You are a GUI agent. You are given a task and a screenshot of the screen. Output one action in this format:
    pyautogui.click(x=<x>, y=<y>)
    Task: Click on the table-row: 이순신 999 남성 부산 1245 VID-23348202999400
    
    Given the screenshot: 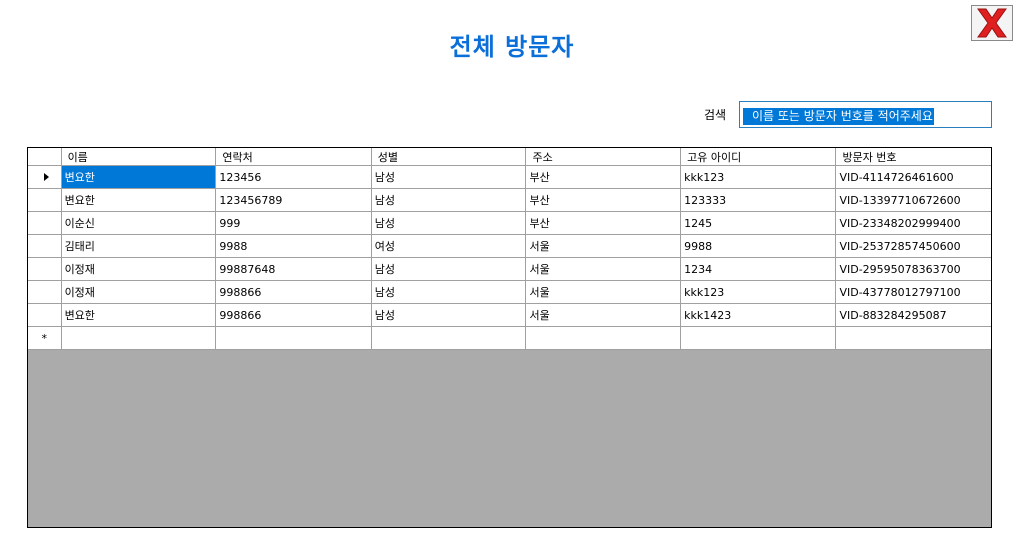 What is the action you would take?
    pyautogui.click(x=509, y=223)
    